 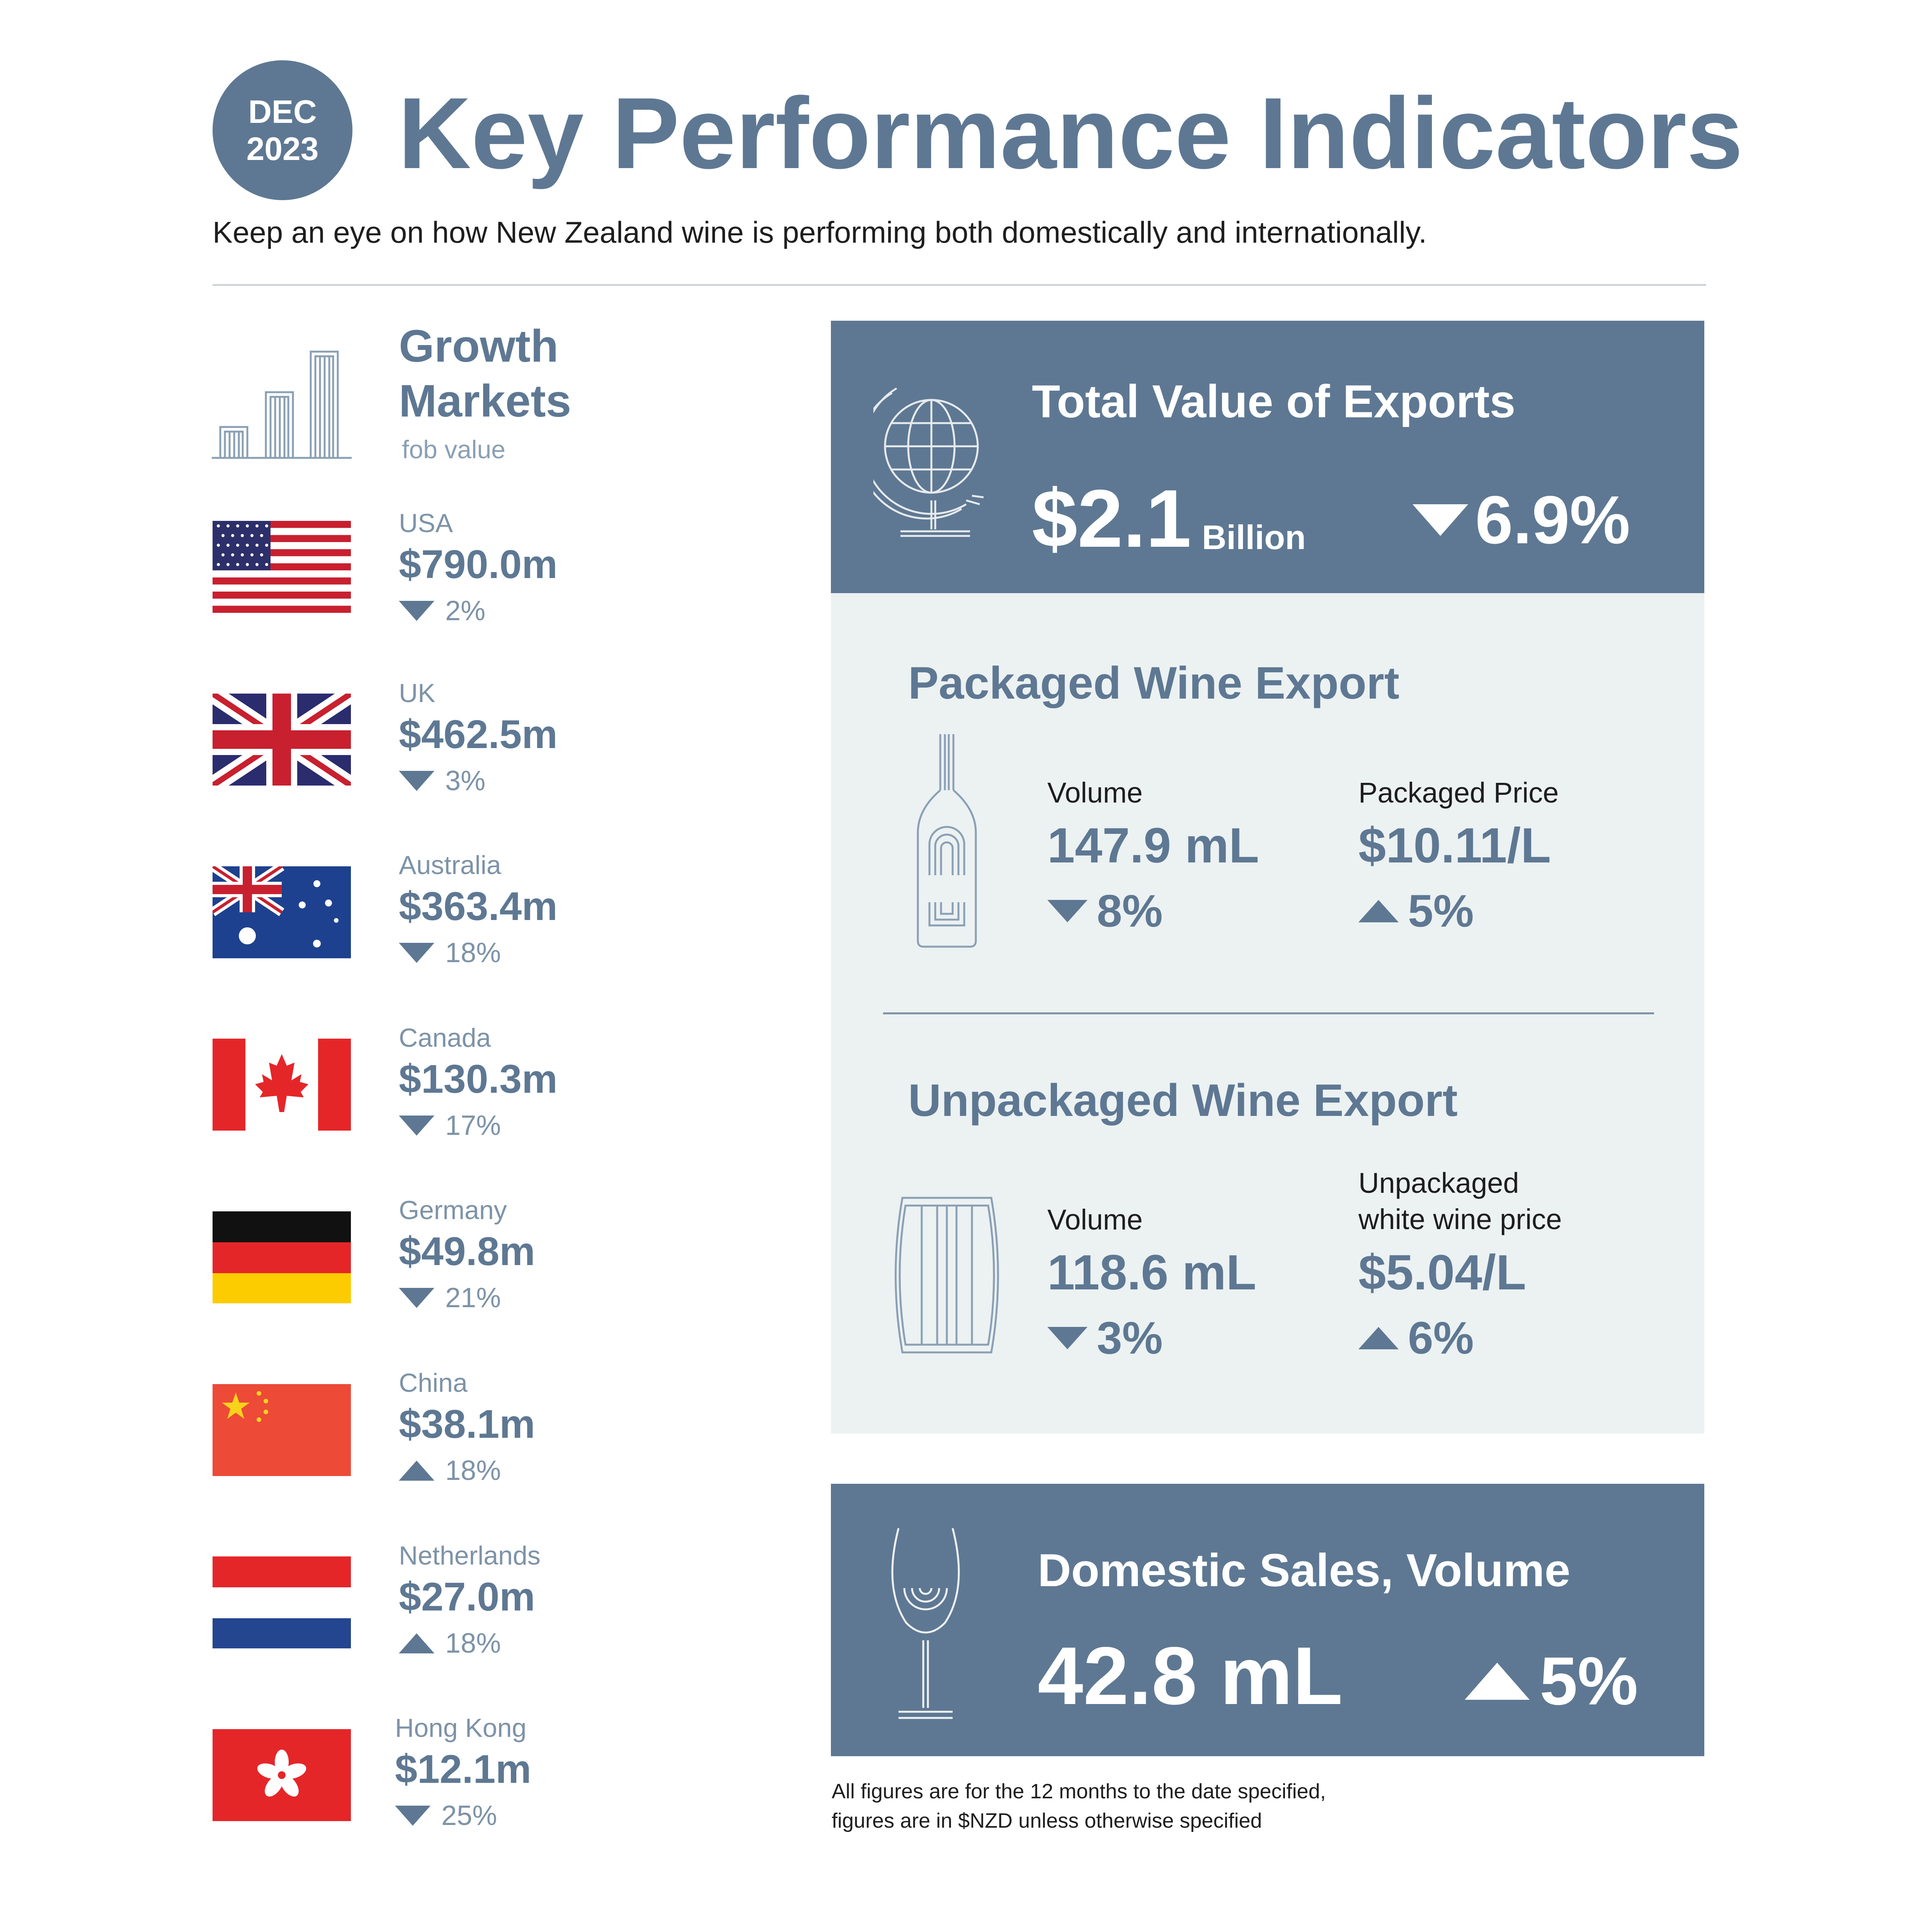 What do you see at coordinates (465, 780) in the screenshot?
I see `market-change-value: 3%` at bounding box center [465, 780].